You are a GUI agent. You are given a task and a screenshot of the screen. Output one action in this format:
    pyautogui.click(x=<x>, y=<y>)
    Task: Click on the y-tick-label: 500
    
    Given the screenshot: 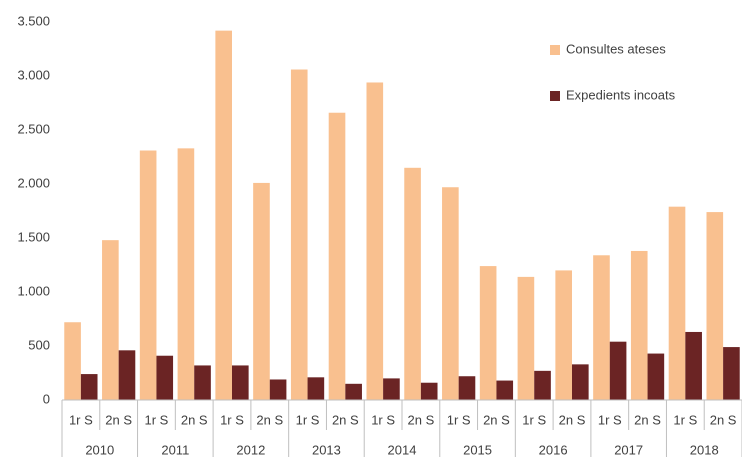 What is the action you would take?
    pyautogui.click(x=39, y=344)
    